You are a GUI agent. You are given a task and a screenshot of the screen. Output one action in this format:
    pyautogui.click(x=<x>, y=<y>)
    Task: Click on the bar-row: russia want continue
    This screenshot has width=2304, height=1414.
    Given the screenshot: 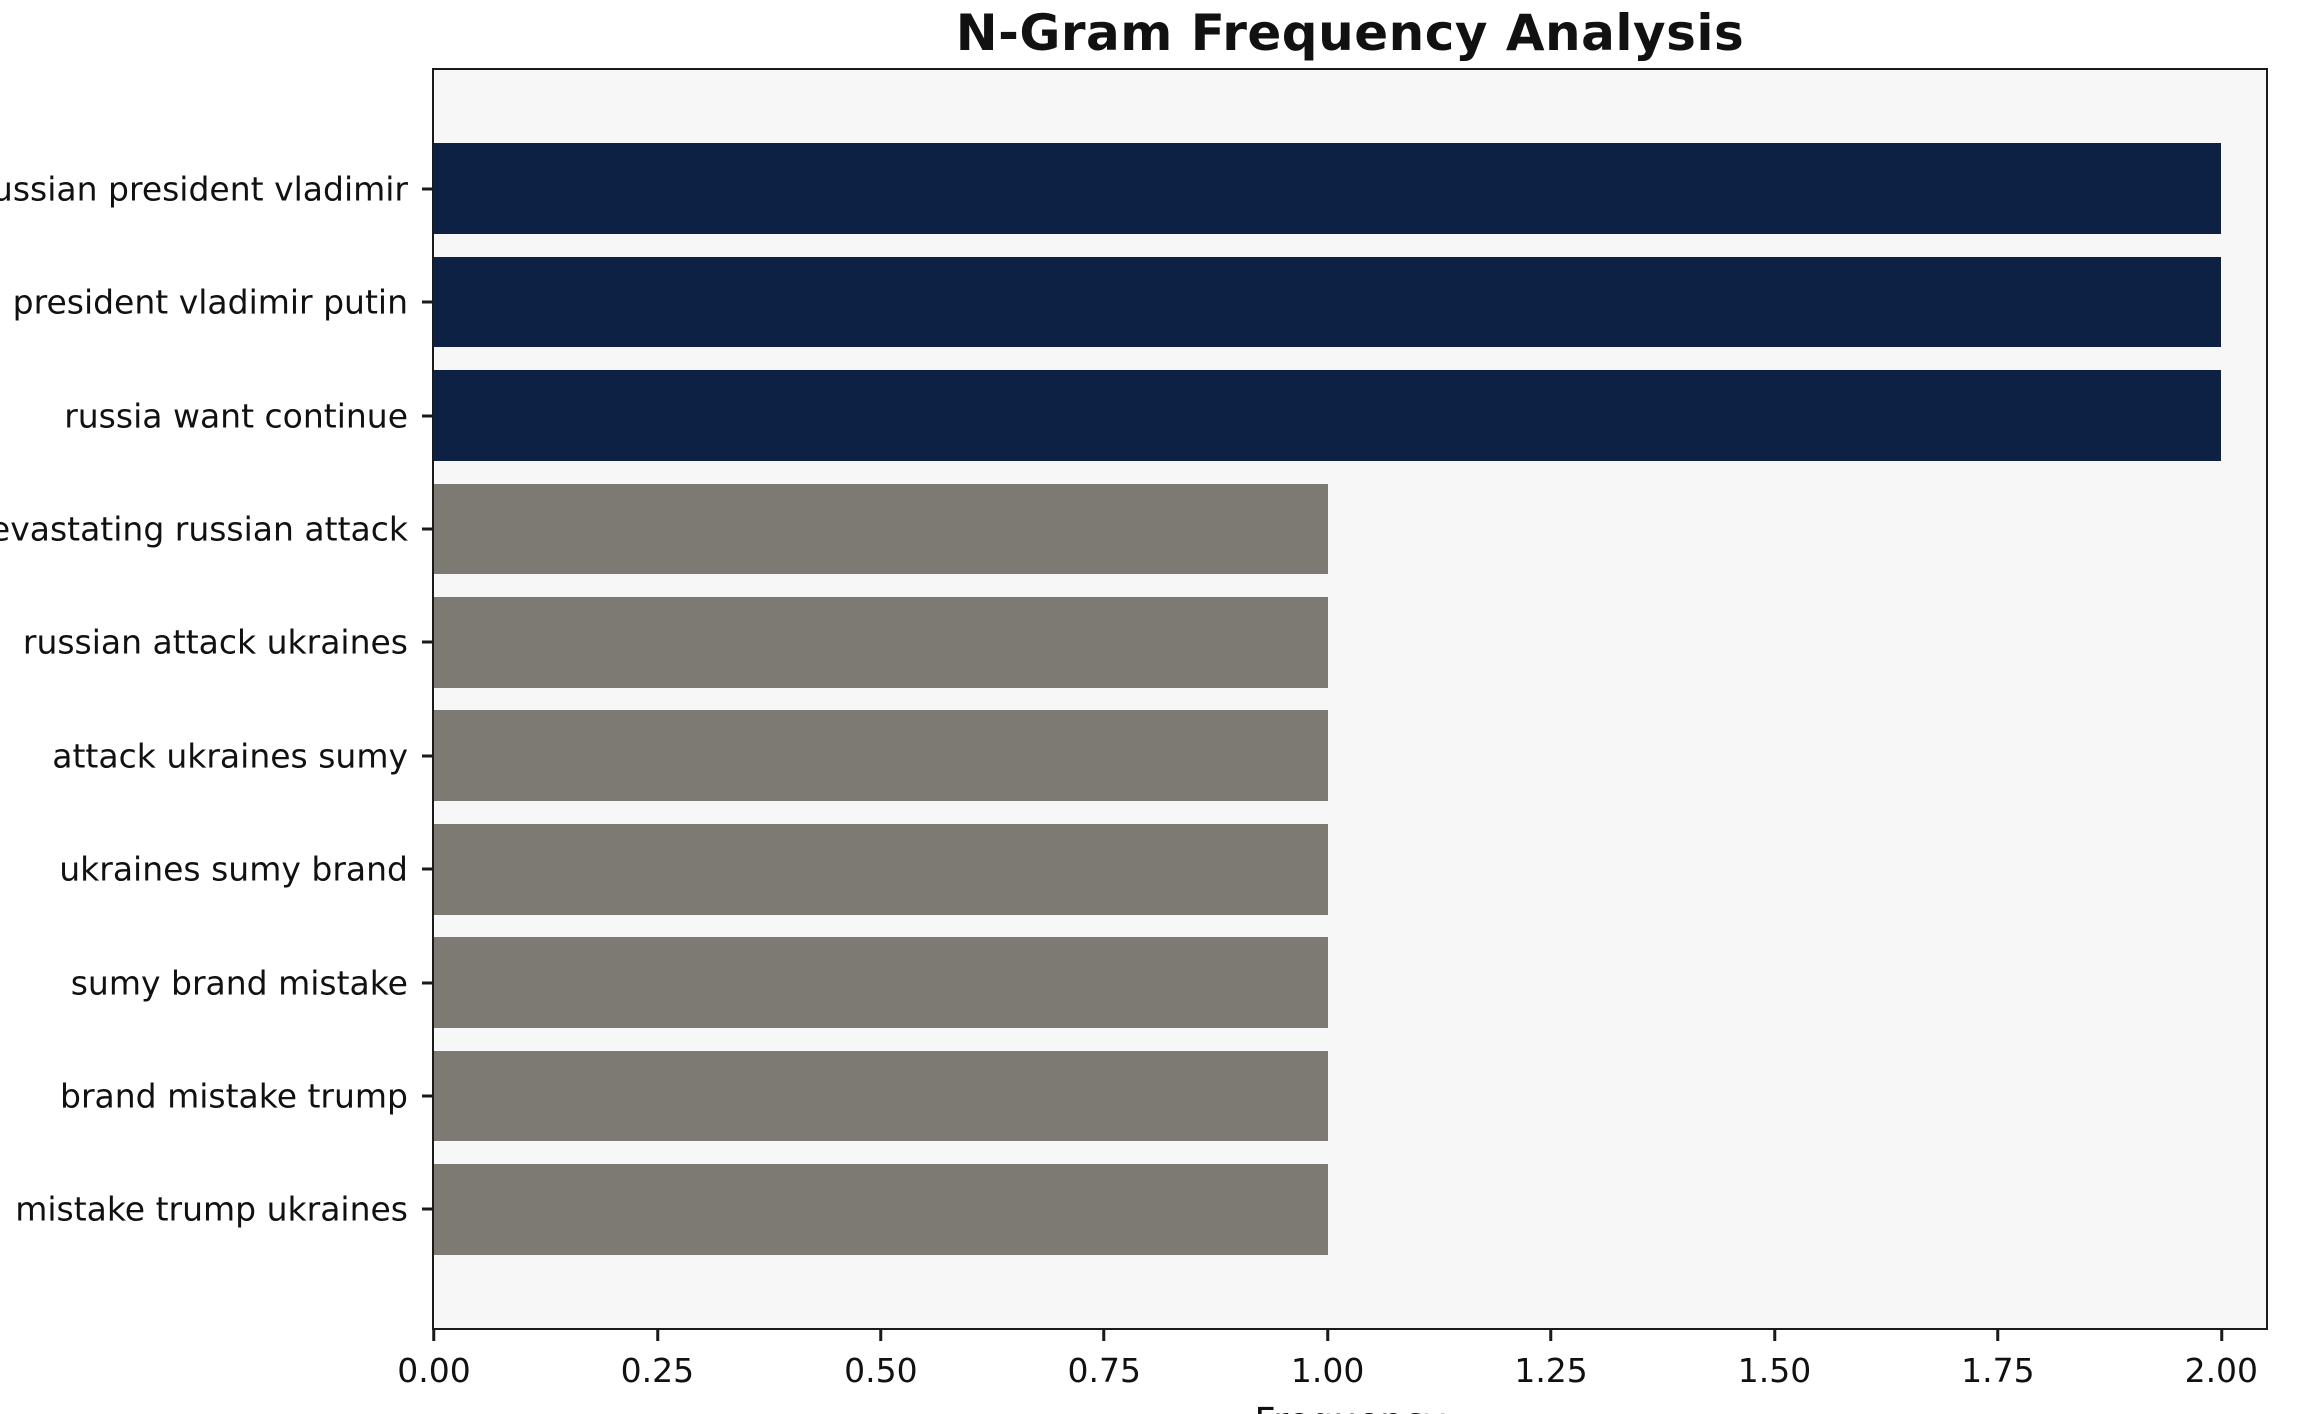 What is the action you would take?
    pyautogui.click(x=1165, y=415)
    